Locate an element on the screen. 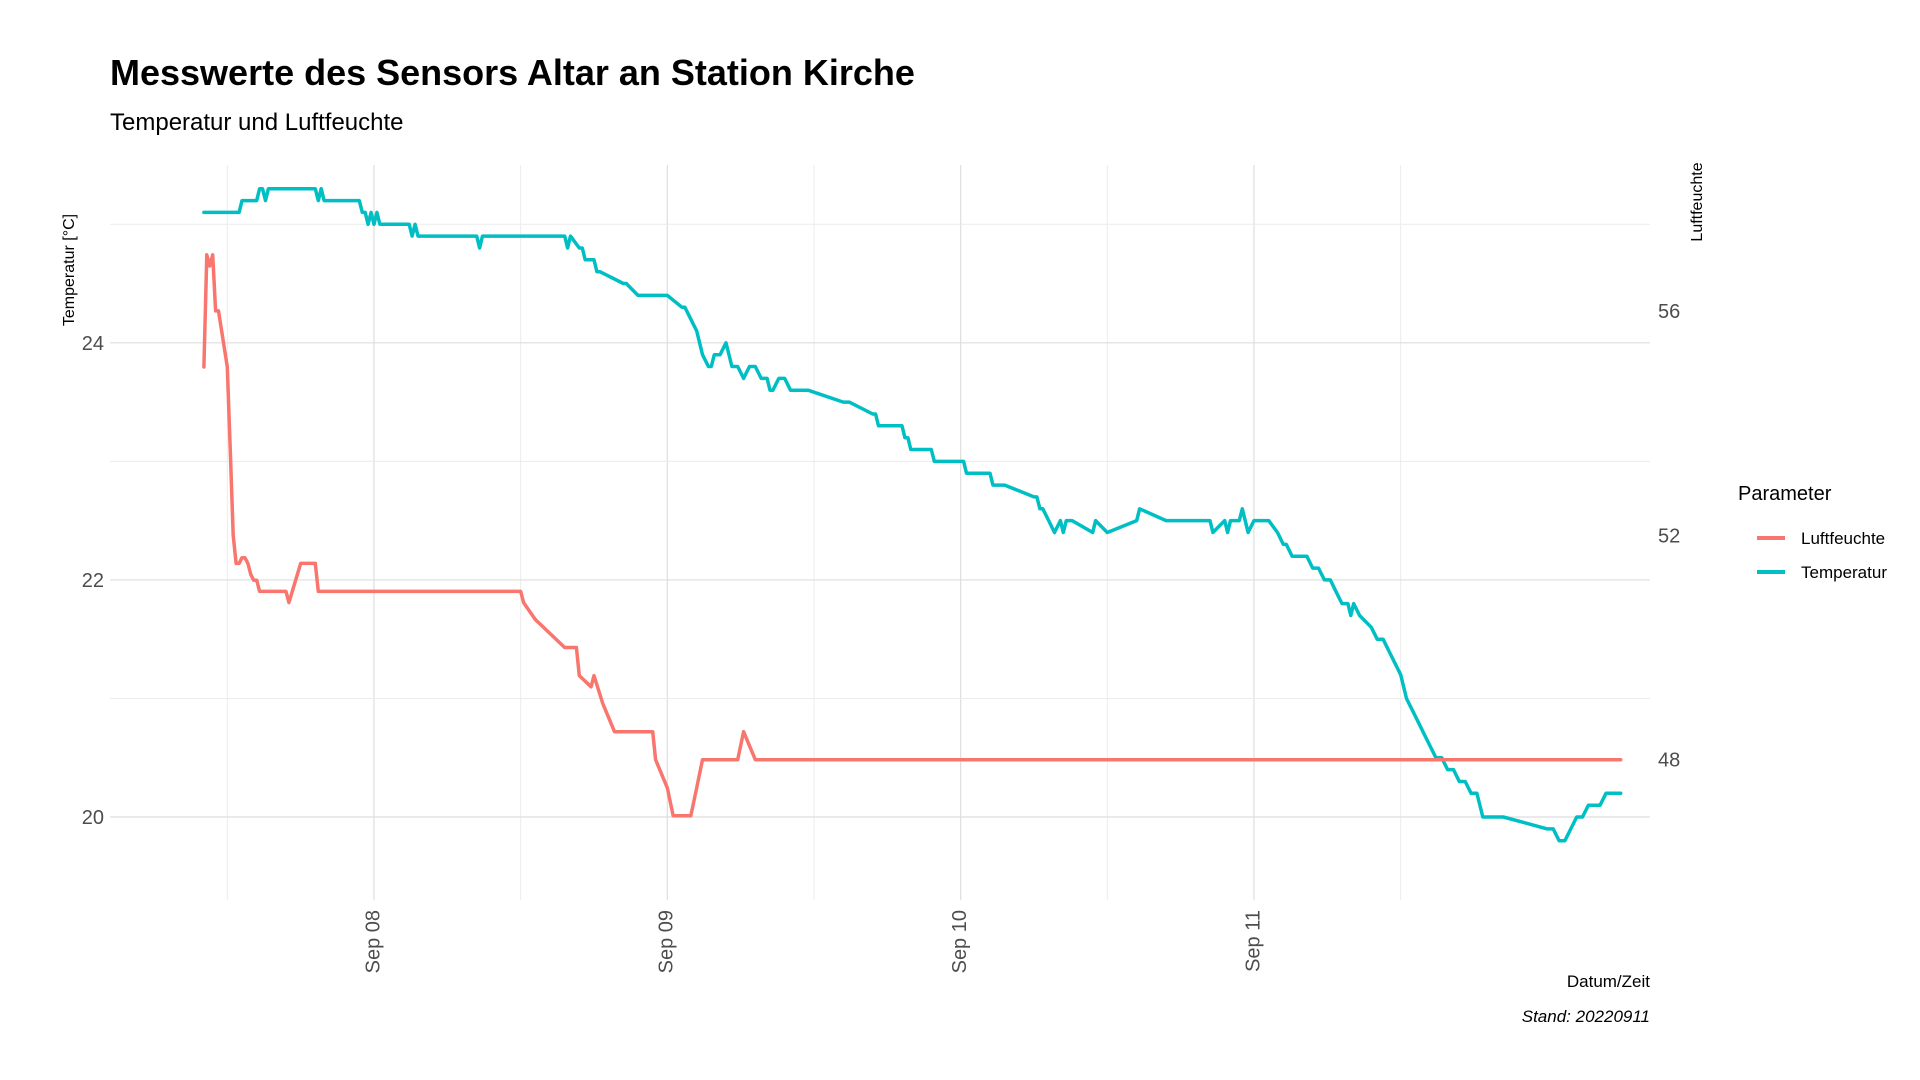 The height and width of the screenshot is (1080, 1920). legend-entries: Luftfeuchte Temperatur is located at coordinates (1822, 555).